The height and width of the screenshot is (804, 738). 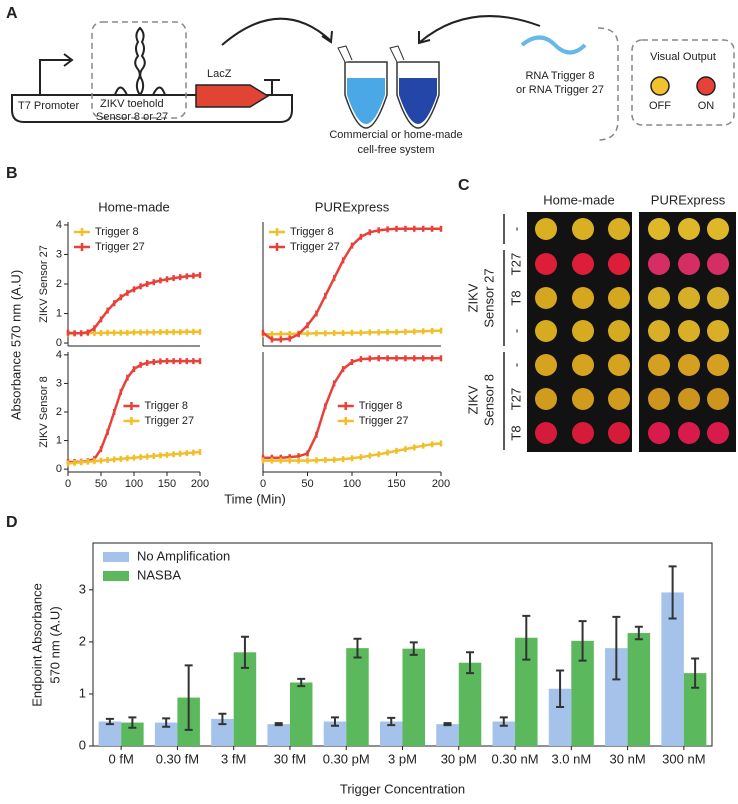 What do you see at coordinates (132, 117) in the screenshot?
I see `sensor-label: Sensor 8 or 27` at bounding box center [132, 117].